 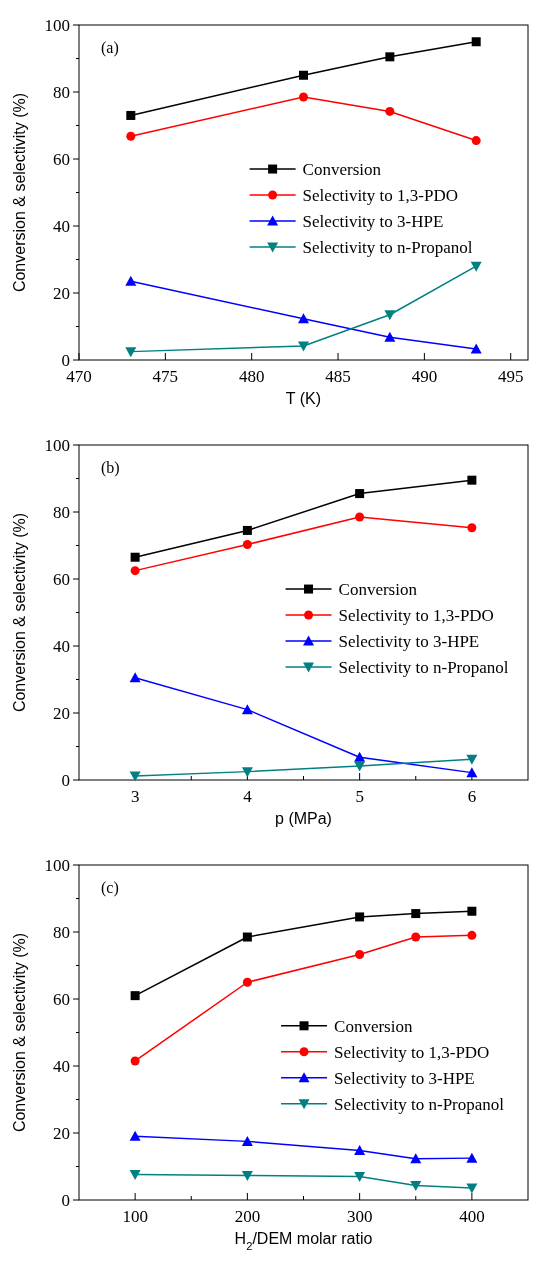 I want to click on x-tick-label: 490, so click(x=424, y=376).